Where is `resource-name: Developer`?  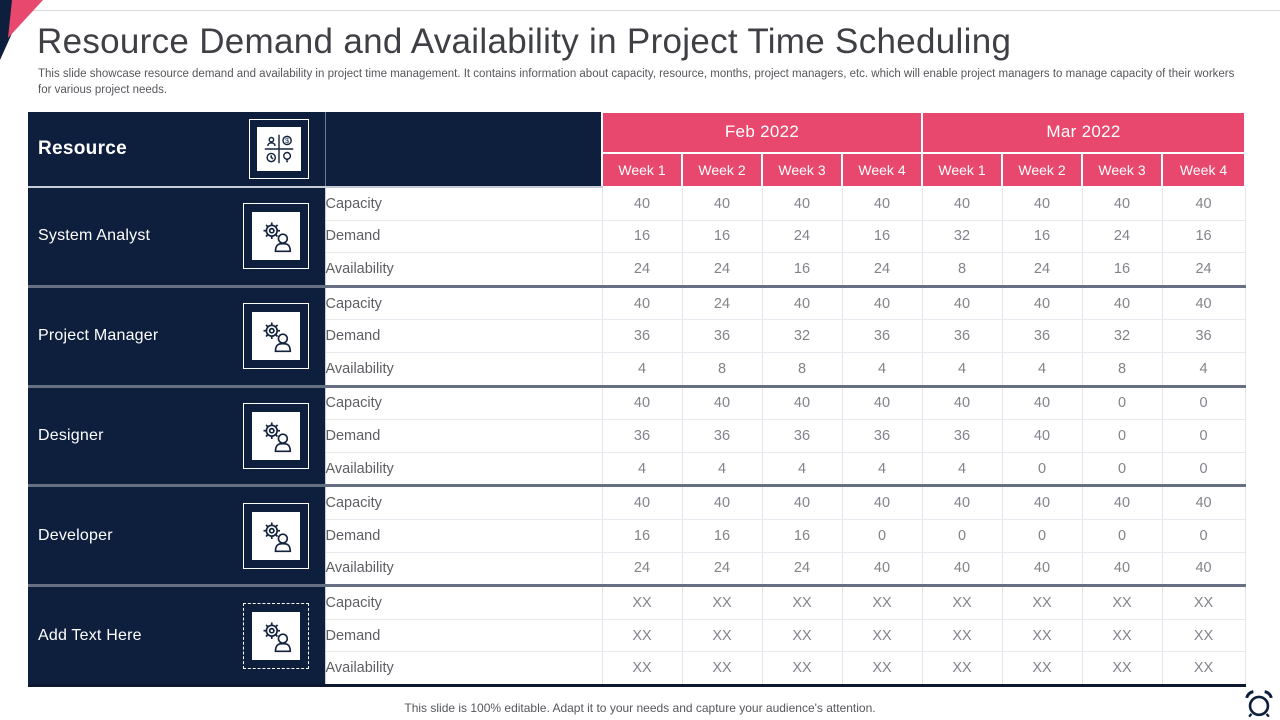 resource-name: Developer is located at coordinates (75, 535).